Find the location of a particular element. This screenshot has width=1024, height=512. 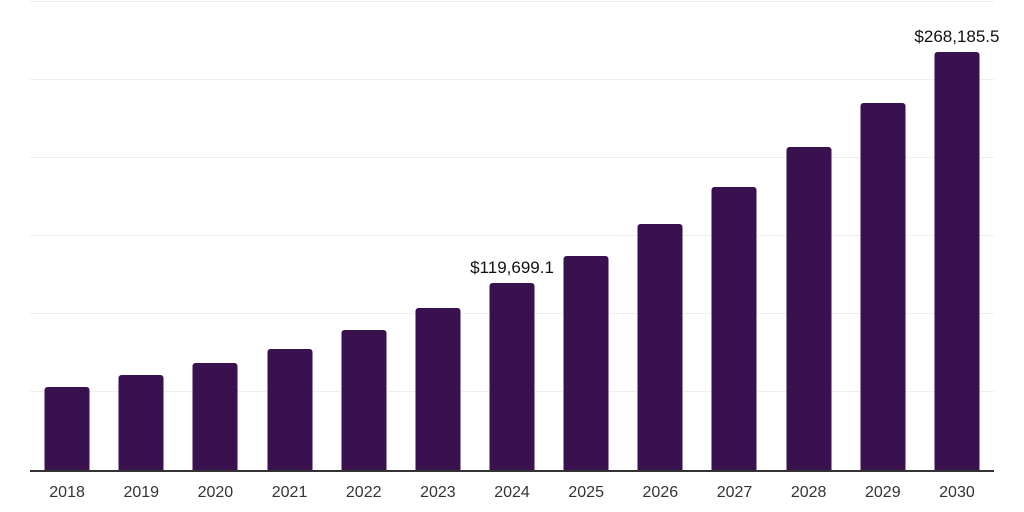

x-tick-2019: 2019 is located at coordinates (141, 492).